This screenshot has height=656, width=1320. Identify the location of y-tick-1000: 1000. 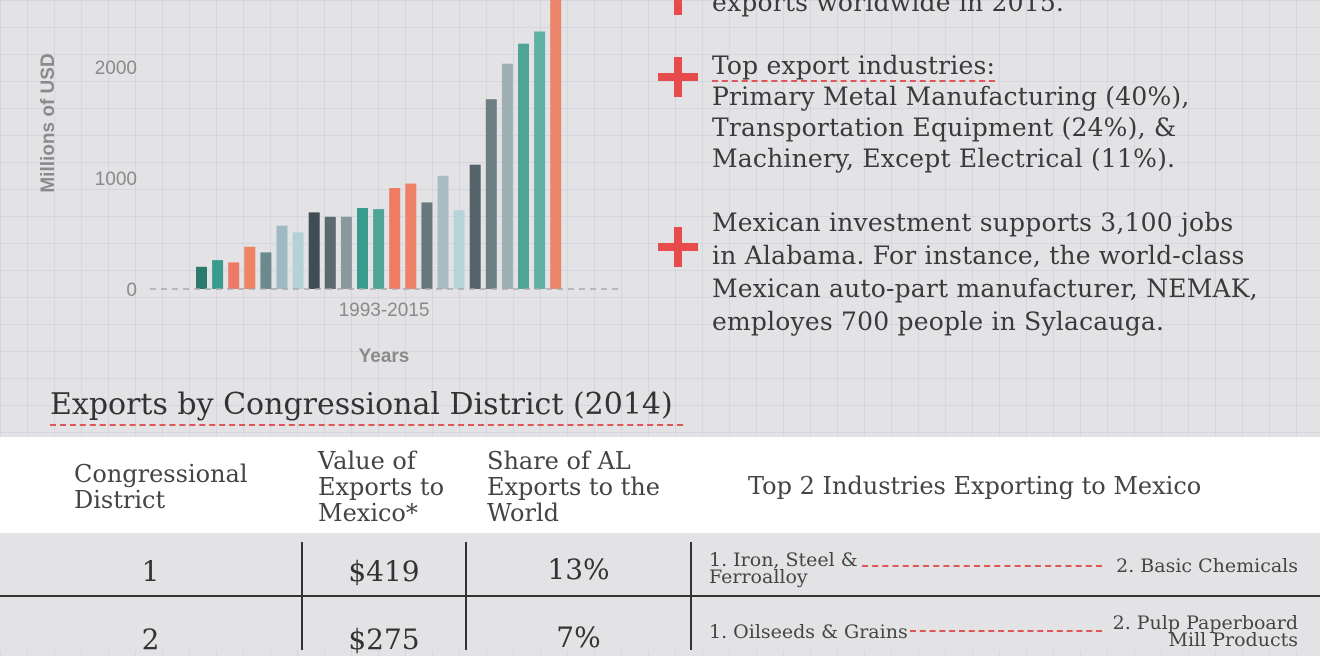
(116, 179).